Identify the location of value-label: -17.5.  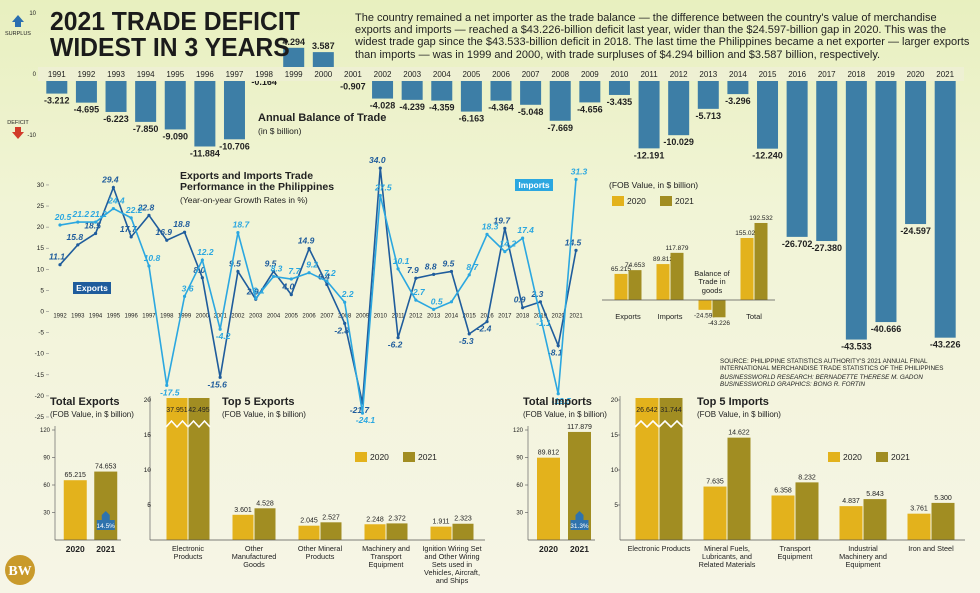
(170, 392).